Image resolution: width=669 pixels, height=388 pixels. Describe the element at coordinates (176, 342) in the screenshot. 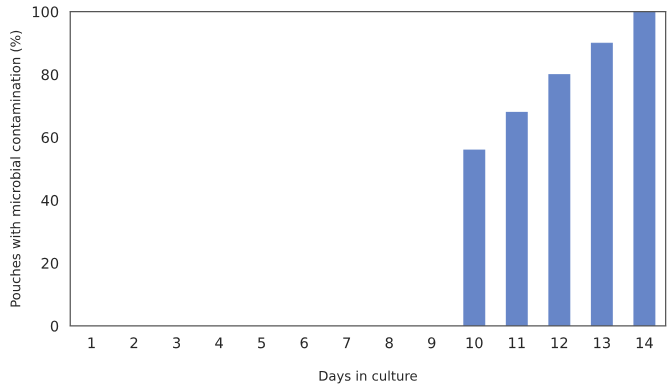

I see `x-tick-label: 3` at that location.